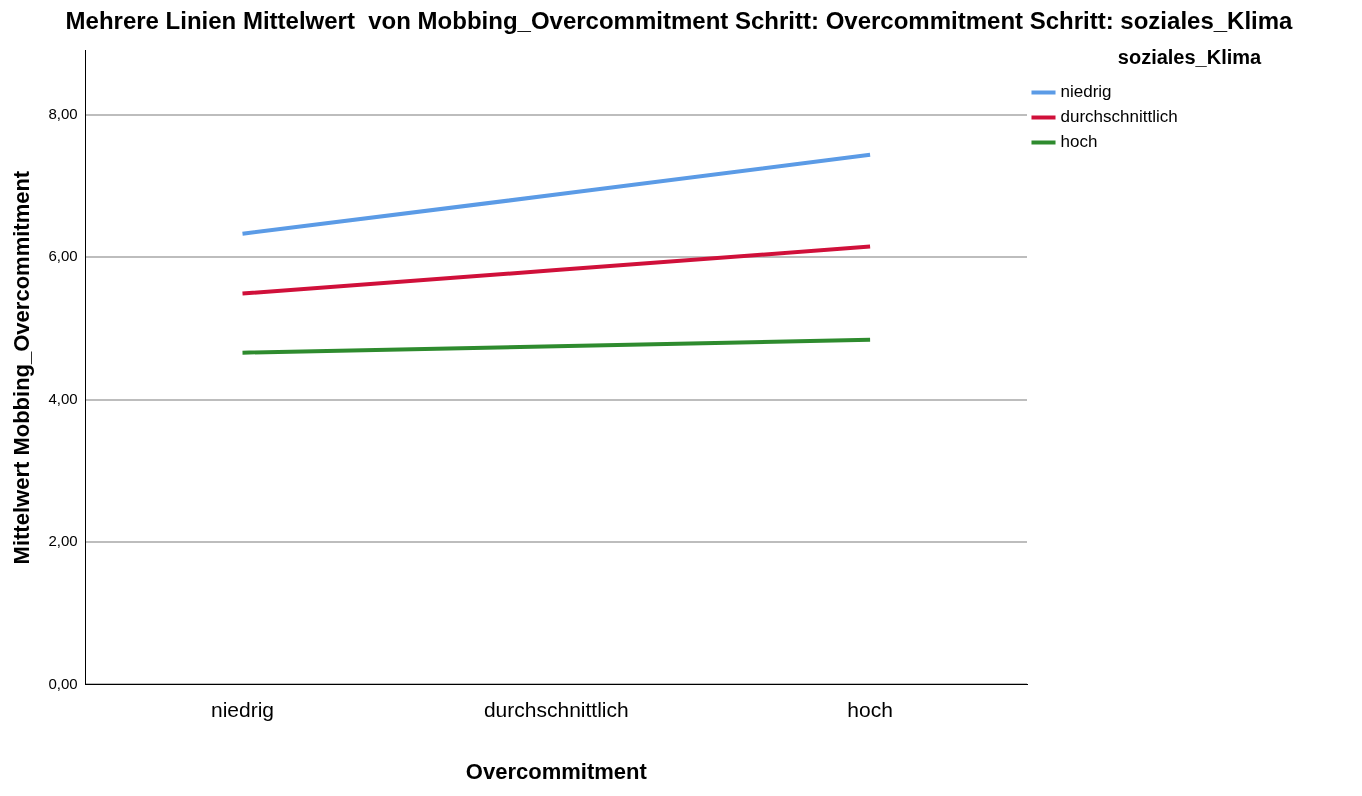  What do you see at coordinates (1079, 142) in the screenshot?
I see `legend-label: hoch` at bounding box center [1079, 142].